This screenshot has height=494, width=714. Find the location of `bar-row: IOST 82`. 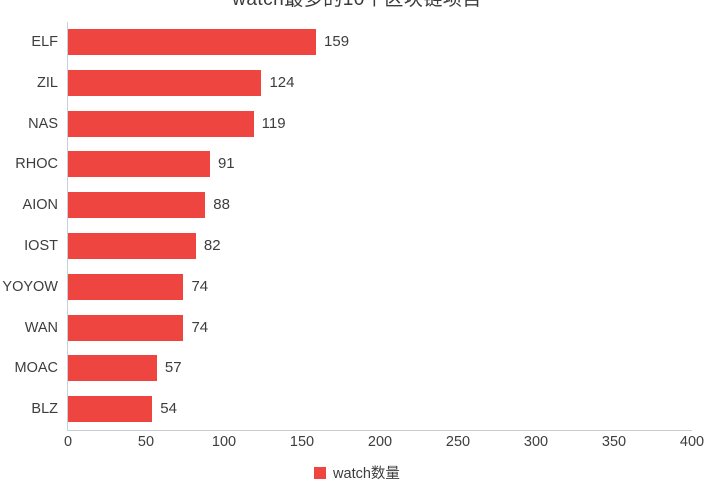

bar-row: IOST 82 is located at coordinates (358, 246).